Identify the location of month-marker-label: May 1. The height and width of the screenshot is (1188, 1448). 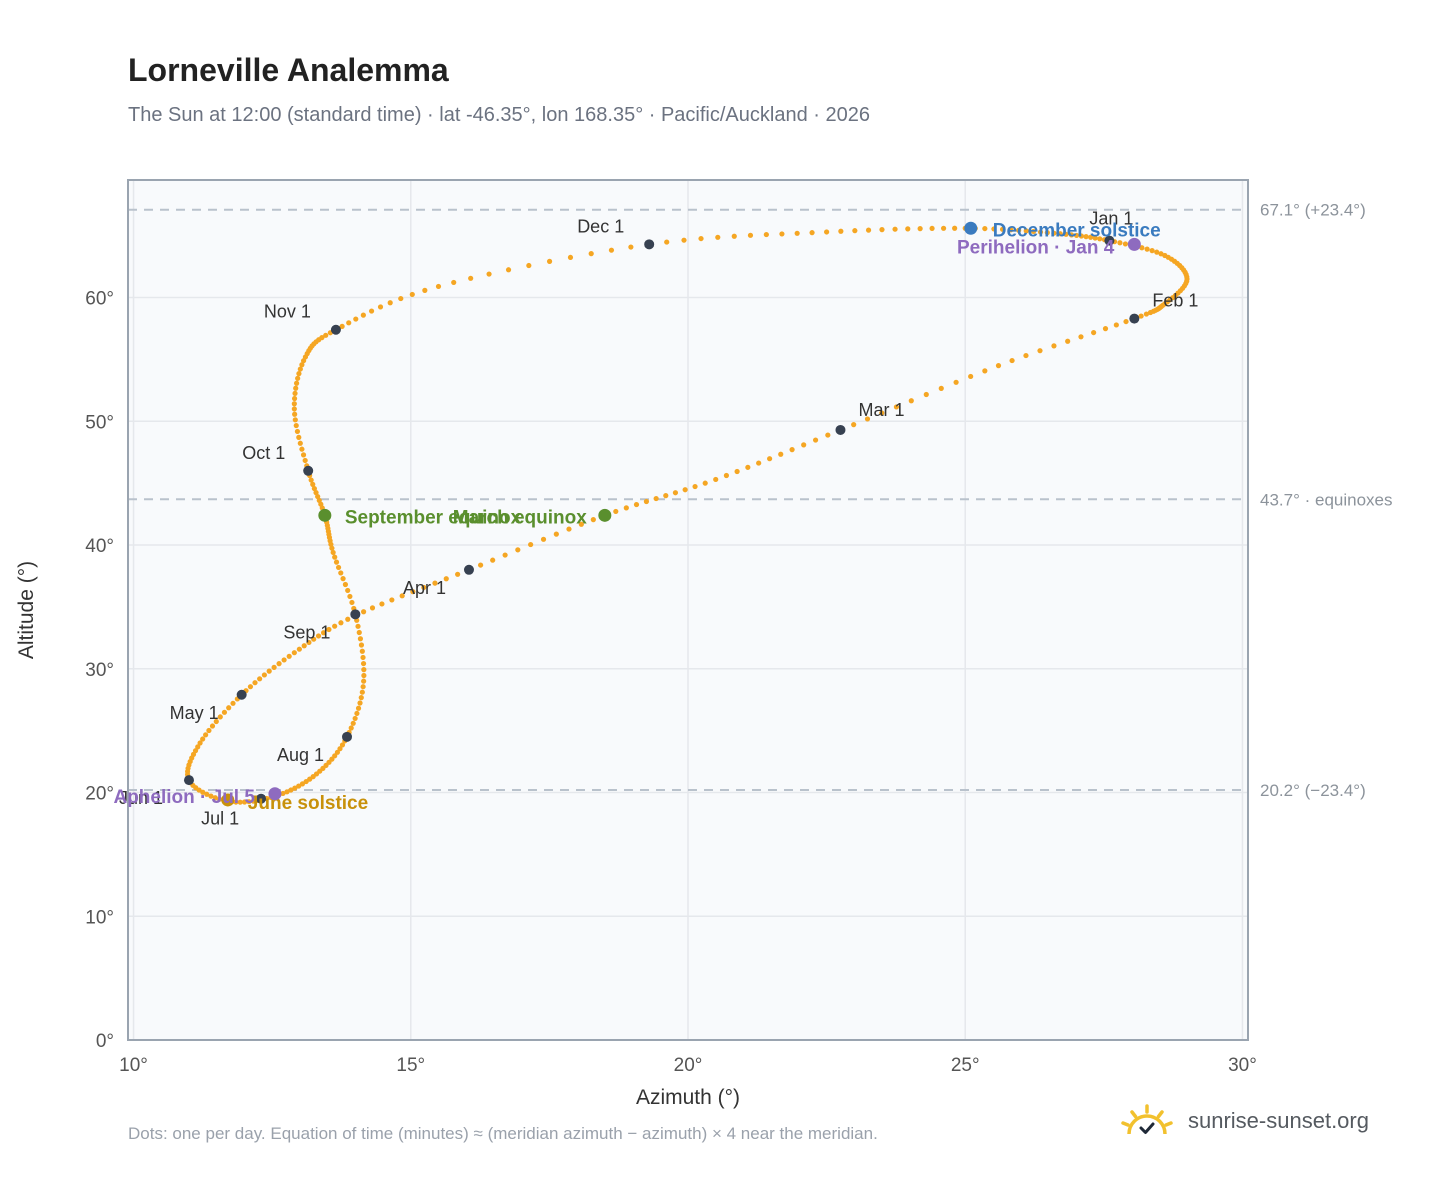
(194, 713).